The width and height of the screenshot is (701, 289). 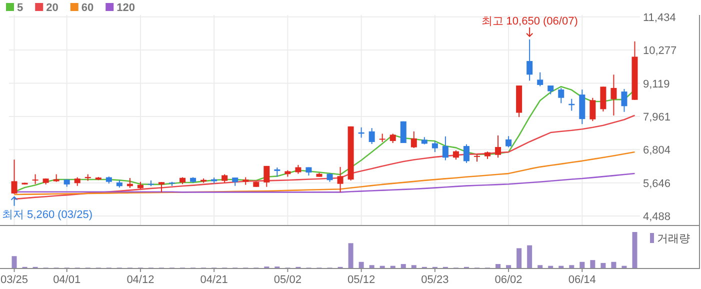 I want to click on y-tick-label: 10,277, so click(x=660, y=51).